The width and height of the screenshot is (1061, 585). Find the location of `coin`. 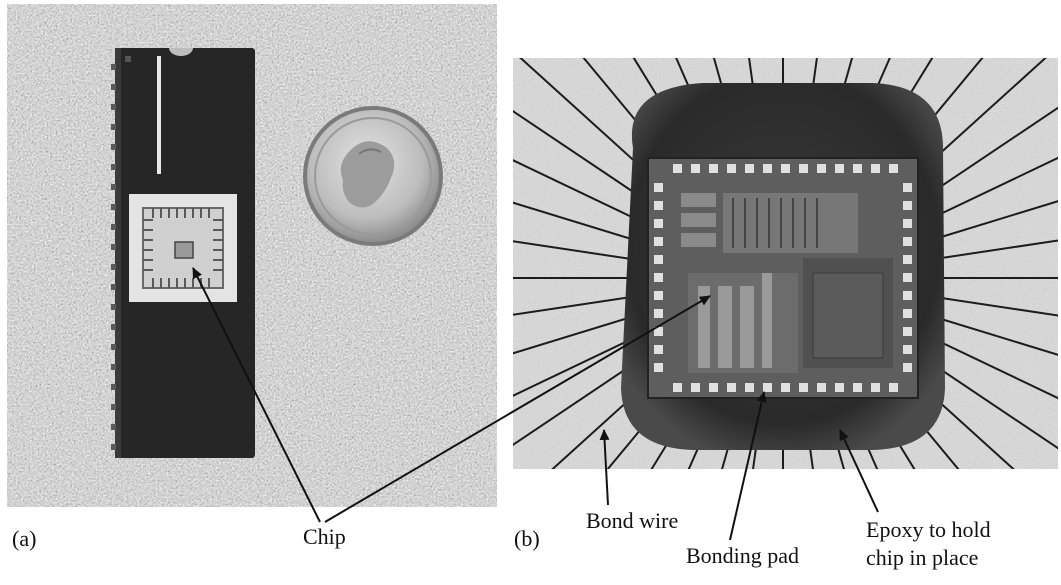

coin is located at coordinates (373, 176).